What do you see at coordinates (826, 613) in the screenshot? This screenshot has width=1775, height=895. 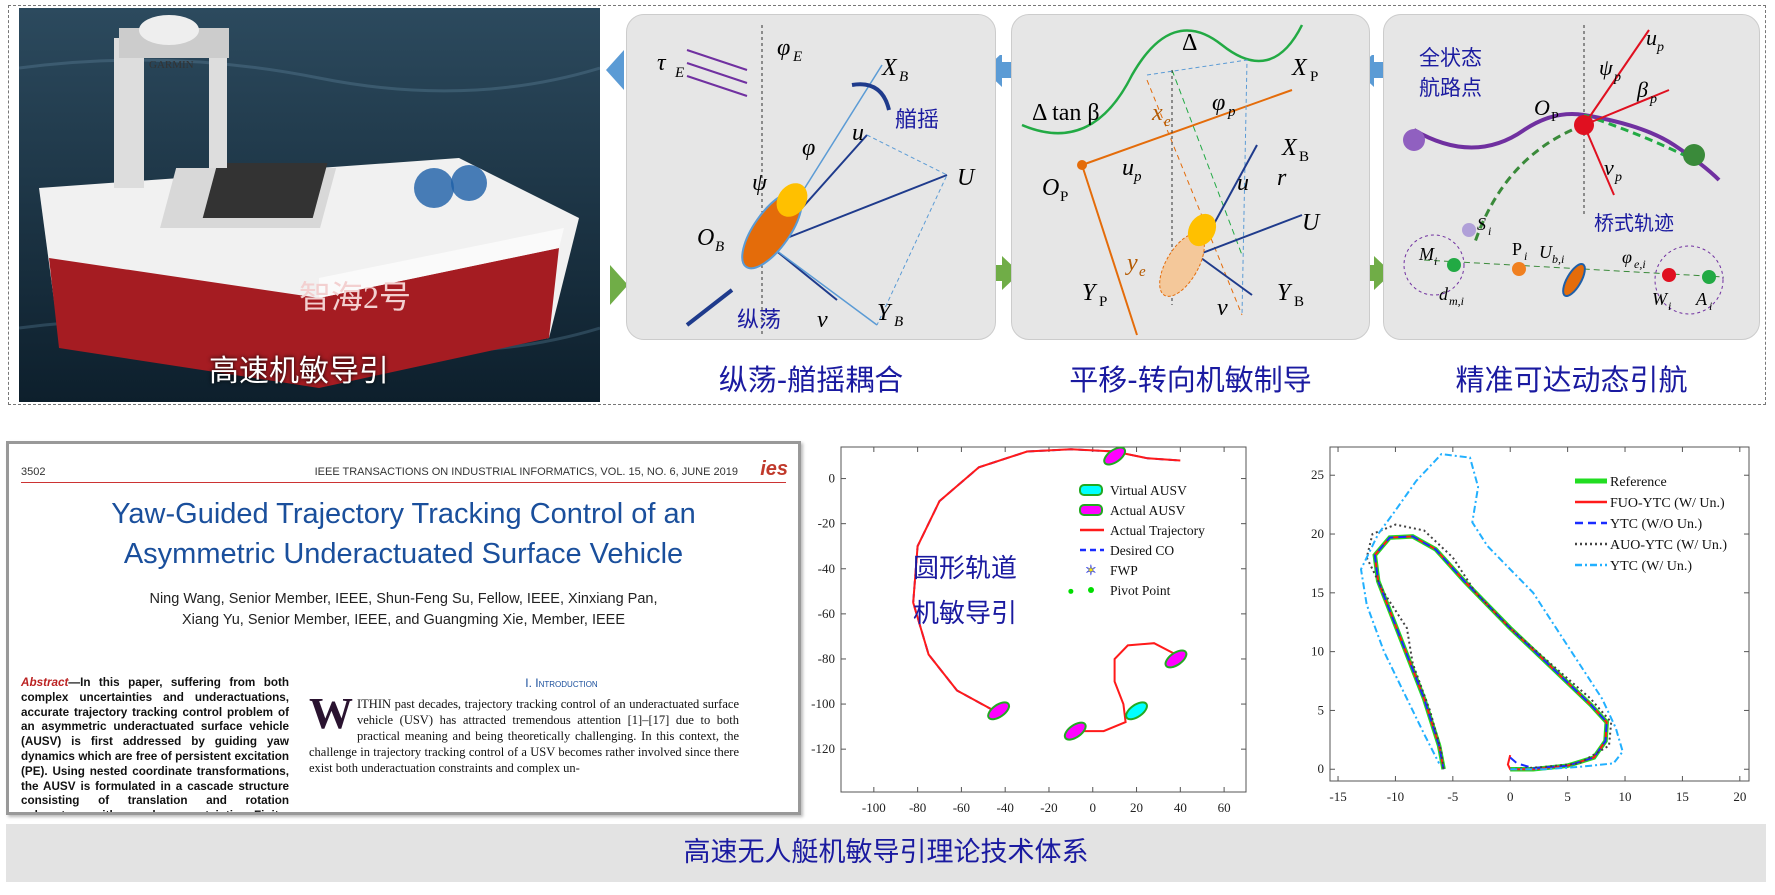 I see `y-tick-label: -60` at bounding box center [826, 613].